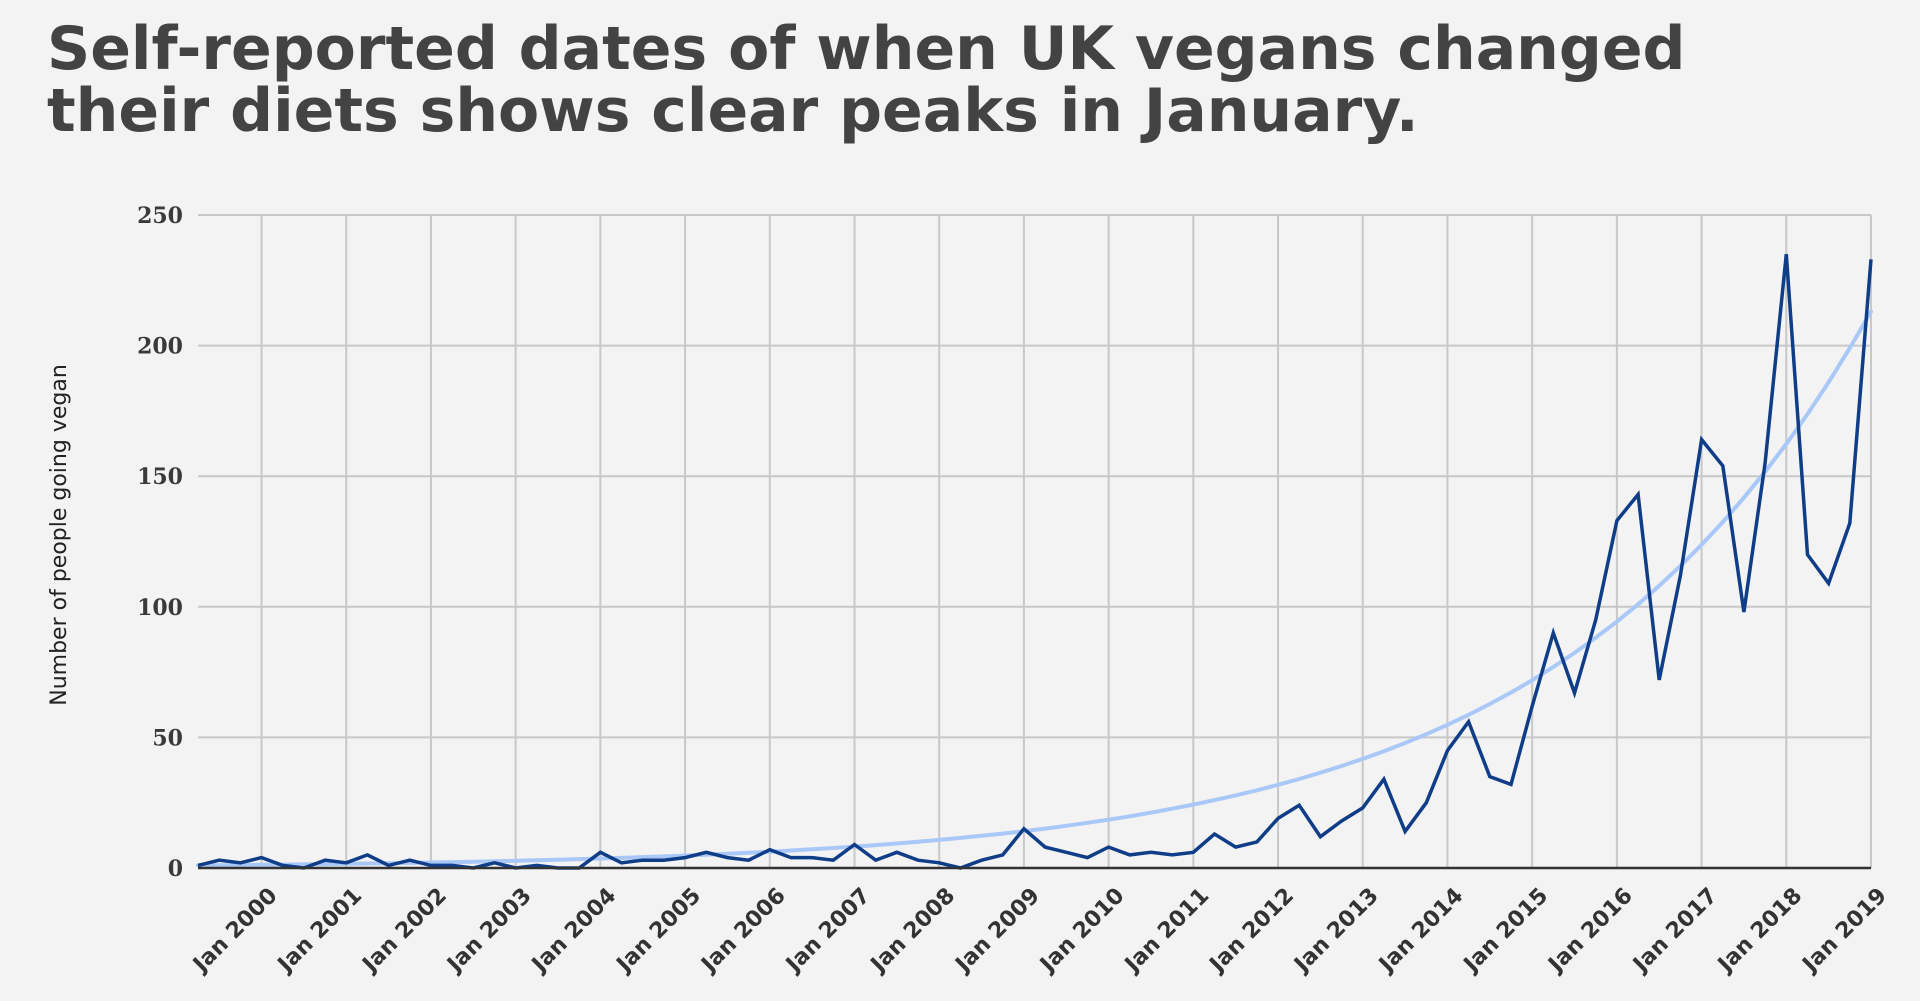 The image size is (1920, 1001). I want to click on y-tick-label: 250, so click(160, 216).